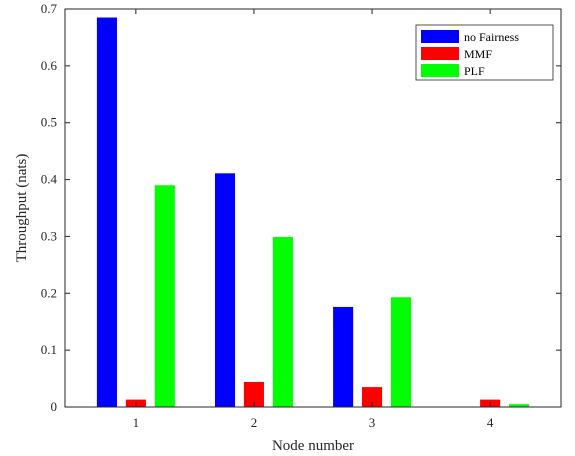 The height and width of the screenshot is (456, 575). I want to click on y-tick-label: 0.5, so click(49, 122).